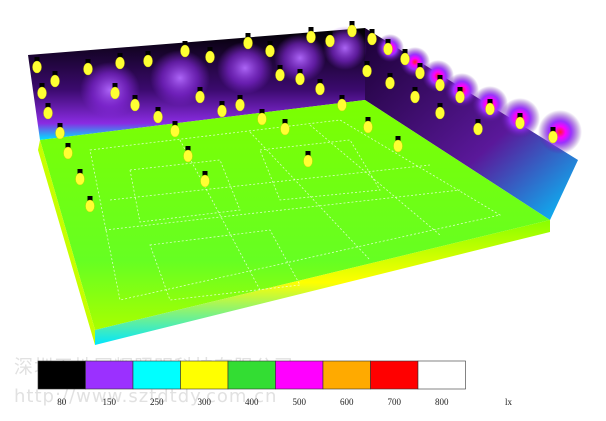 This screenshot has height=421, width=606. What do you see at coordinates (223, 72) in the screenshot?
I see `back-wall-light-glows` at bounding box center [223, 72].